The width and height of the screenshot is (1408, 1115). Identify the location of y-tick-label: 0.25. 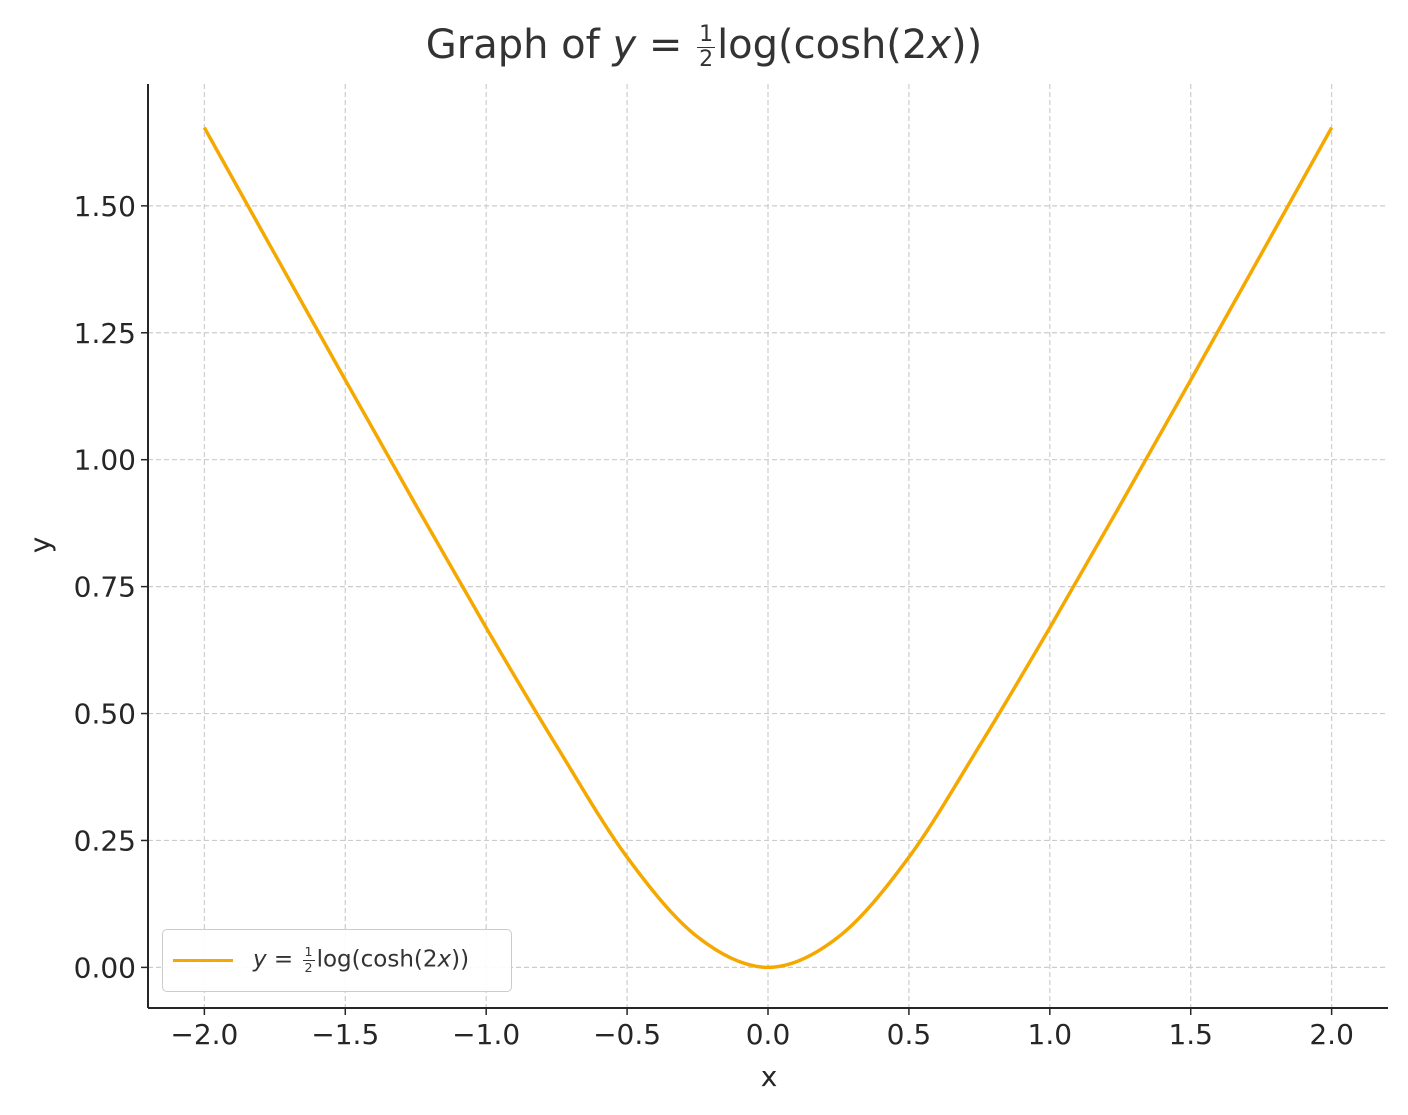
(105, 840).